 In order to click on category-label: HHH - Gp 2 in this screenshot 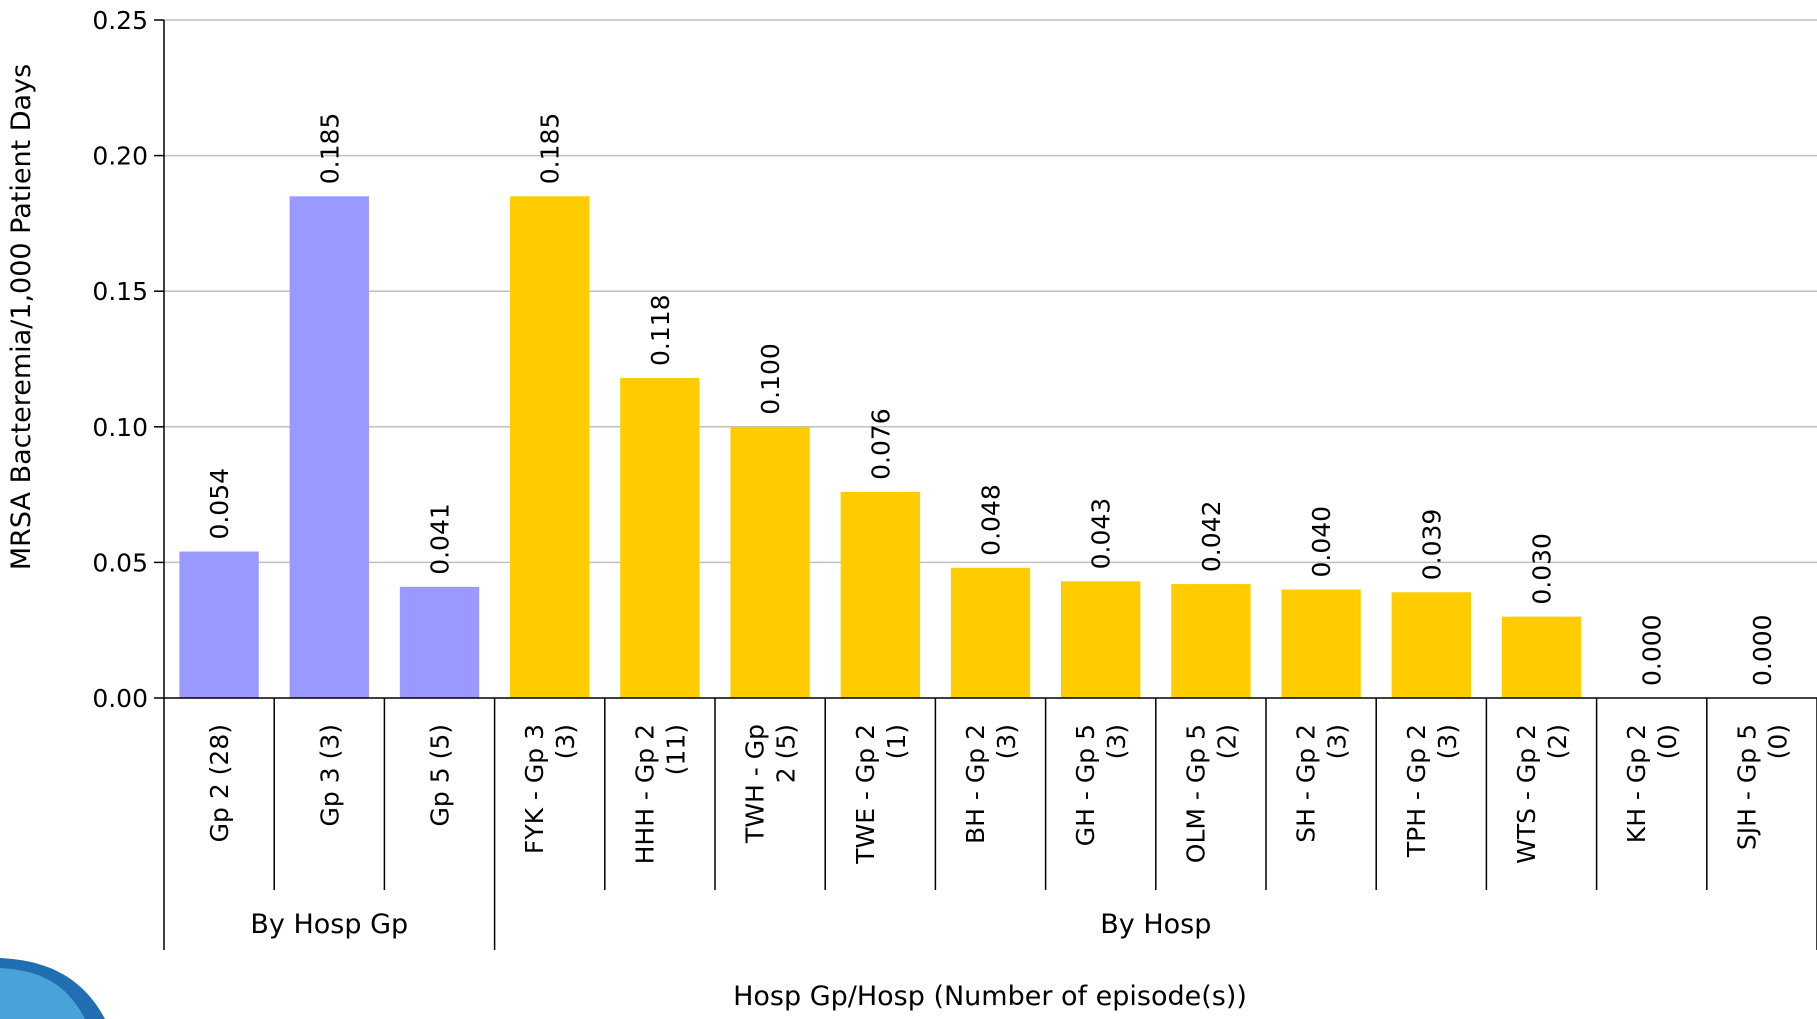, I will do `click(644, 794)`.